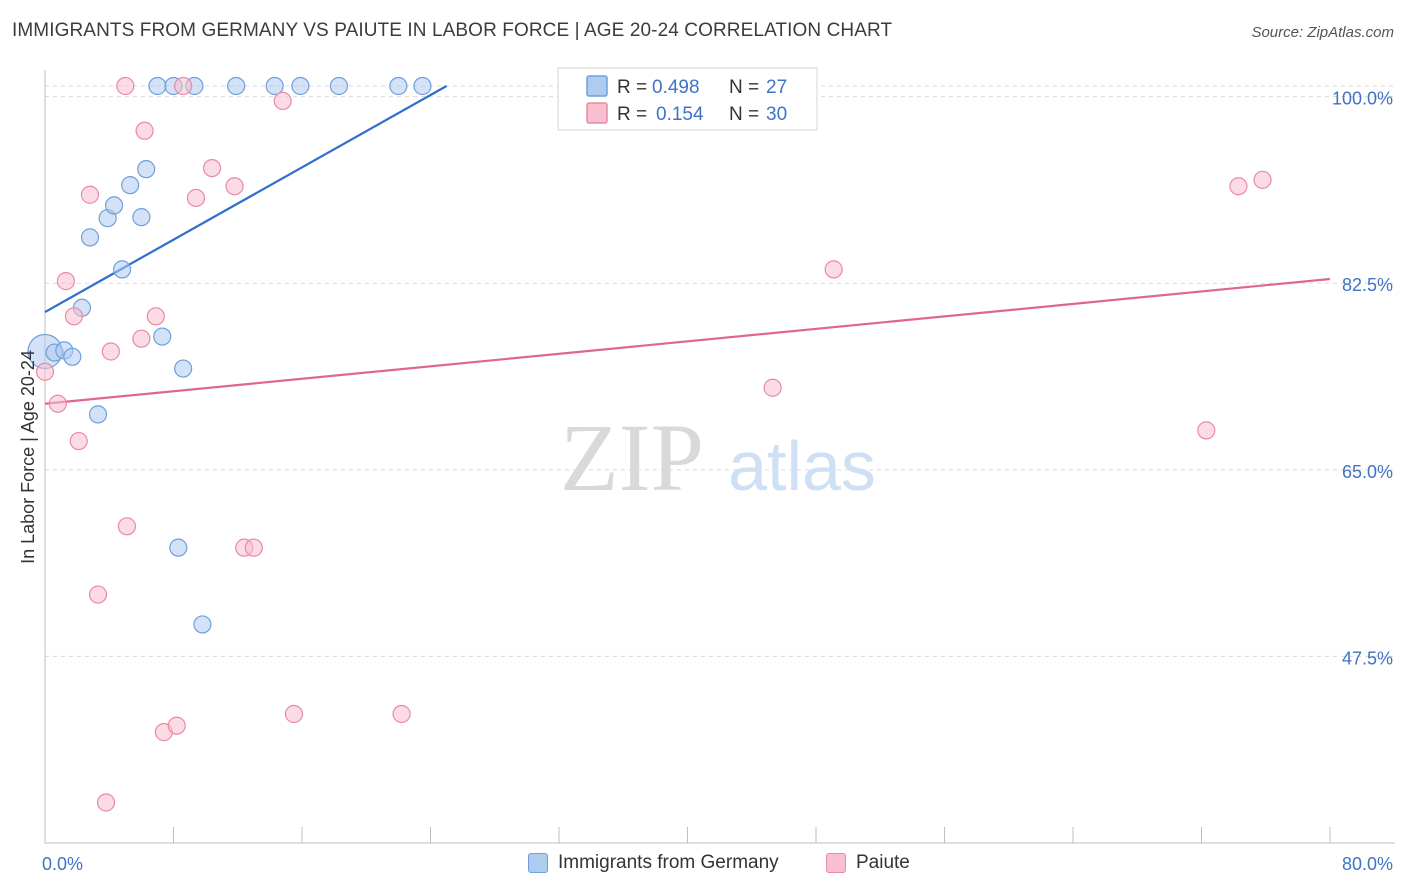 Image resolution: width=1406 pixels, height=892 pixels. I want to click on legend-n-label-blue: N =, so click(744, 87).